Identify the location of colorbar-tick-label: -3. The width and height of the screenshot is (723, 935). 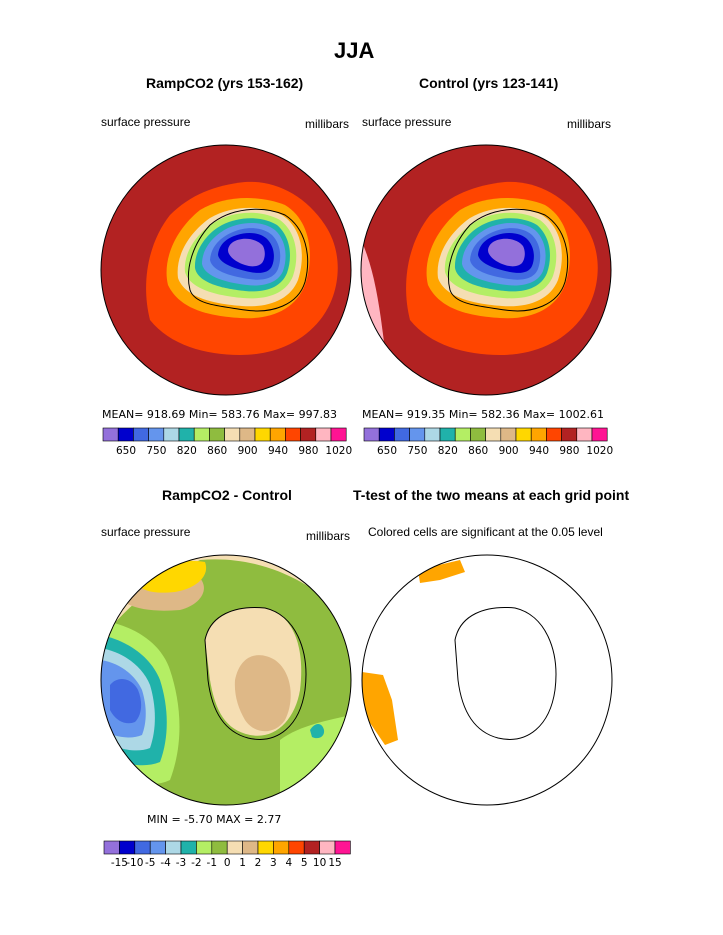
(181, 863).